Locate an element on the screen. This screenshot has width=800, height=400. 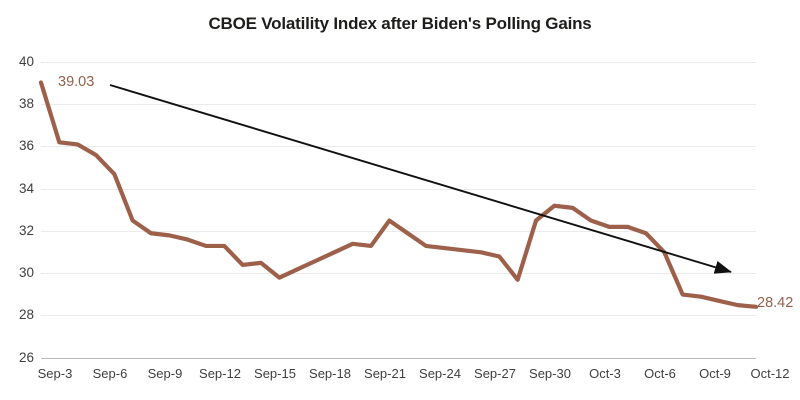
y-axis-tick-26: 26 is located at coordinates (26, 357).